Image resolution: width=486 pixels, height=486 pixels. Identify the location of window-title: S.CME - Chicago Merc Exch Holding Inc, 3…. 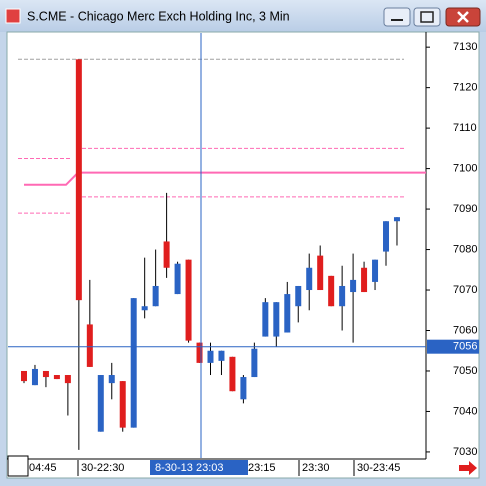
(158, 16).